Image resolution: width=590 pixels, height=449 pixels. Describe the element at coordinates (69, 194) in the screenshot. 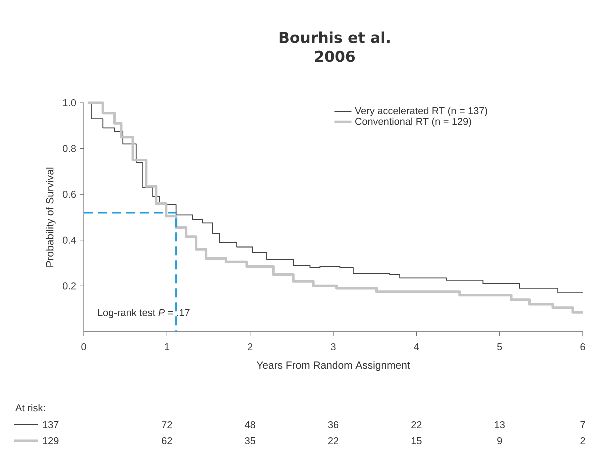

I see `y-tick-label: 0.6` at that location.